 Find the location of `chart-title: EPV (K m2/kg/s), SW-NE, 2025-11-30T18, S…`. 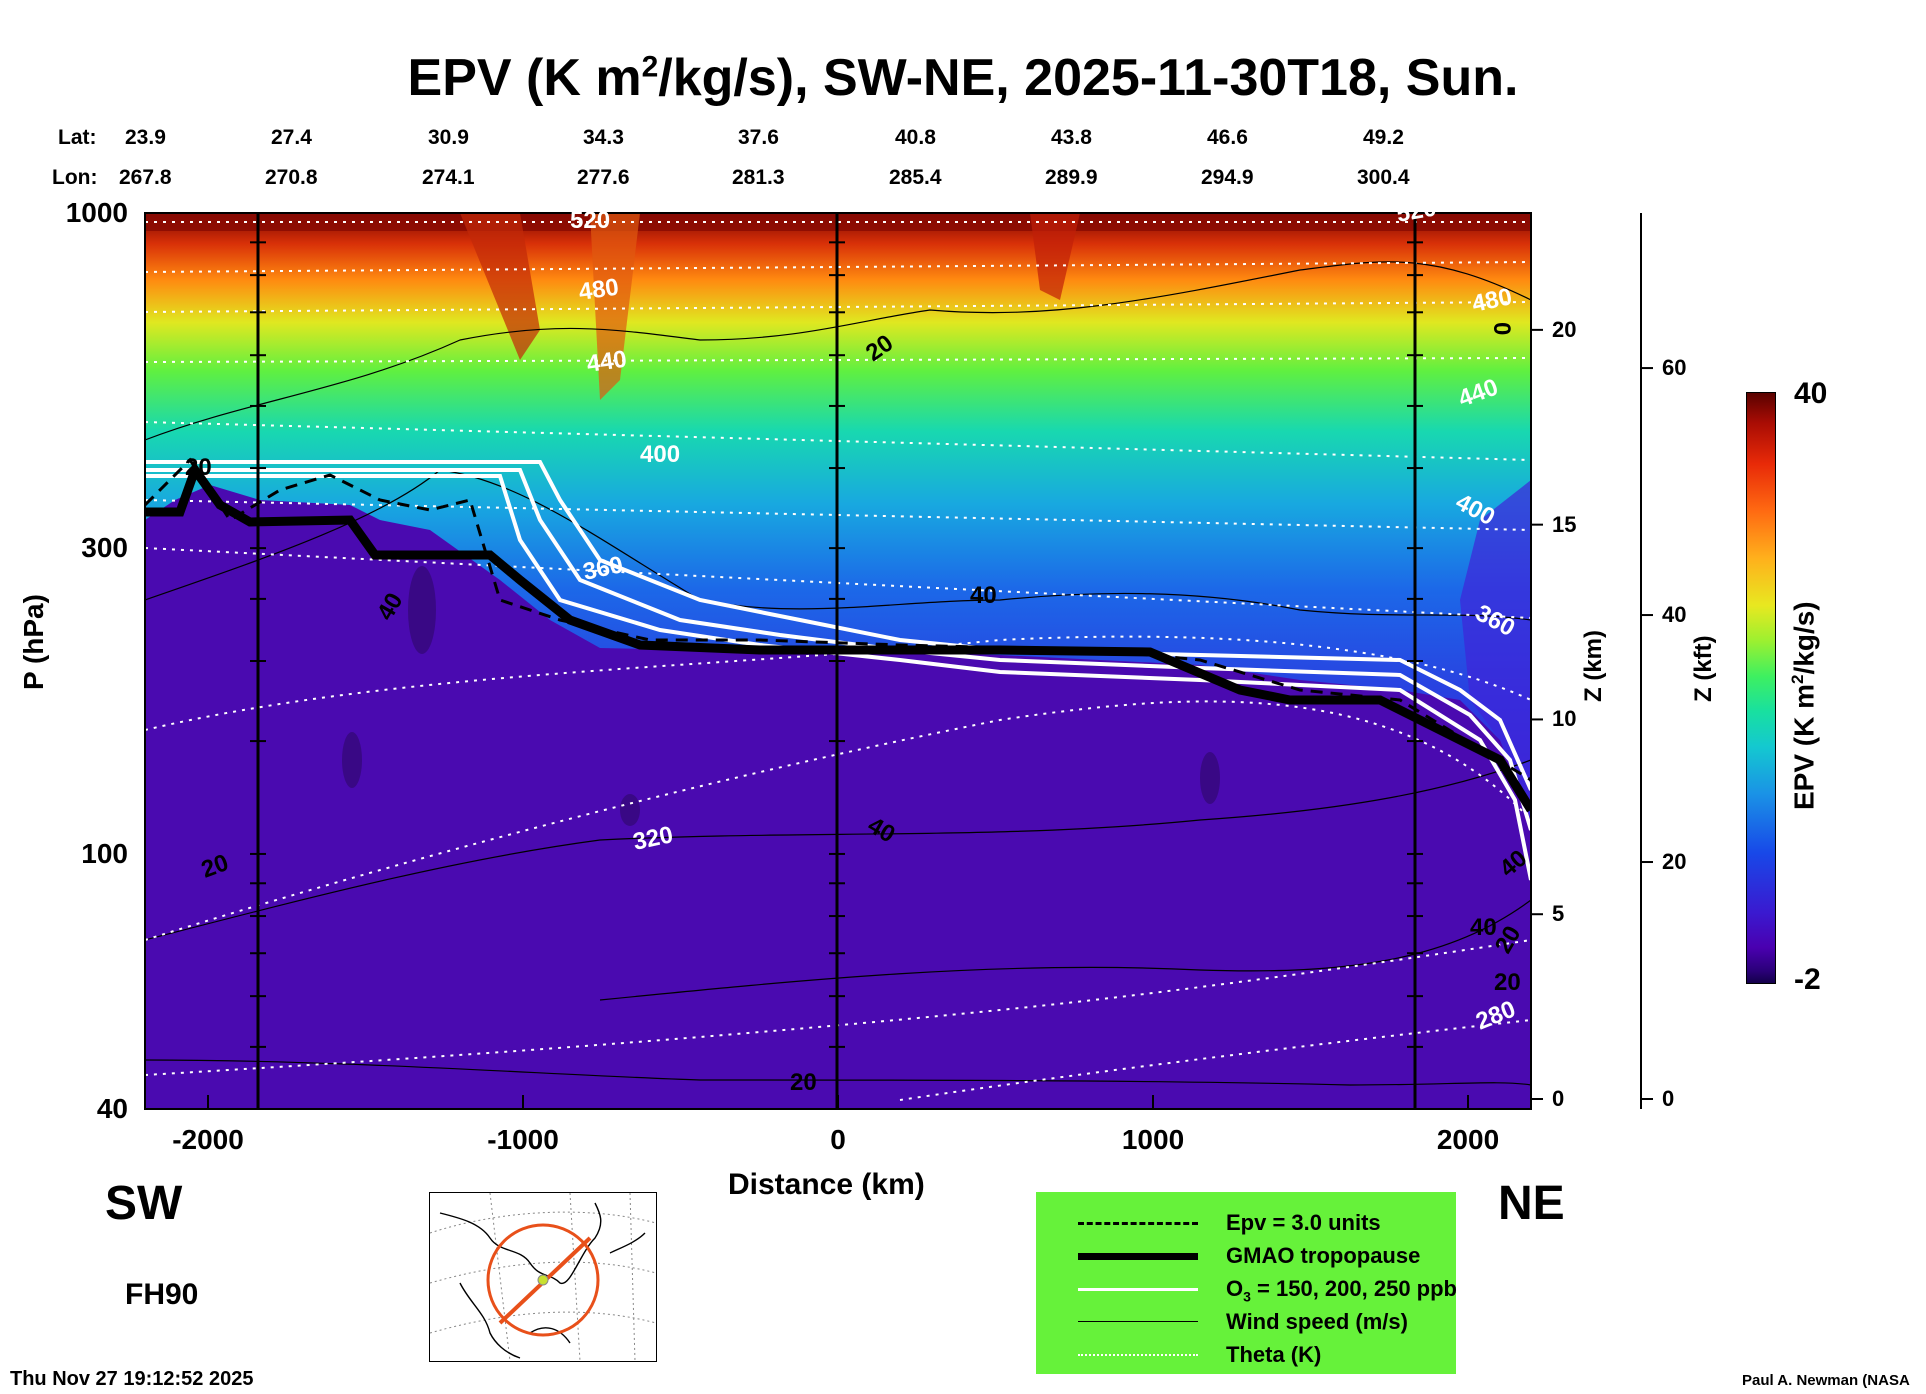

chart-title: EPV (K m2/kg/s), SW-NE, 2025-11-30T18, S… is located at coordinates (963, 78).